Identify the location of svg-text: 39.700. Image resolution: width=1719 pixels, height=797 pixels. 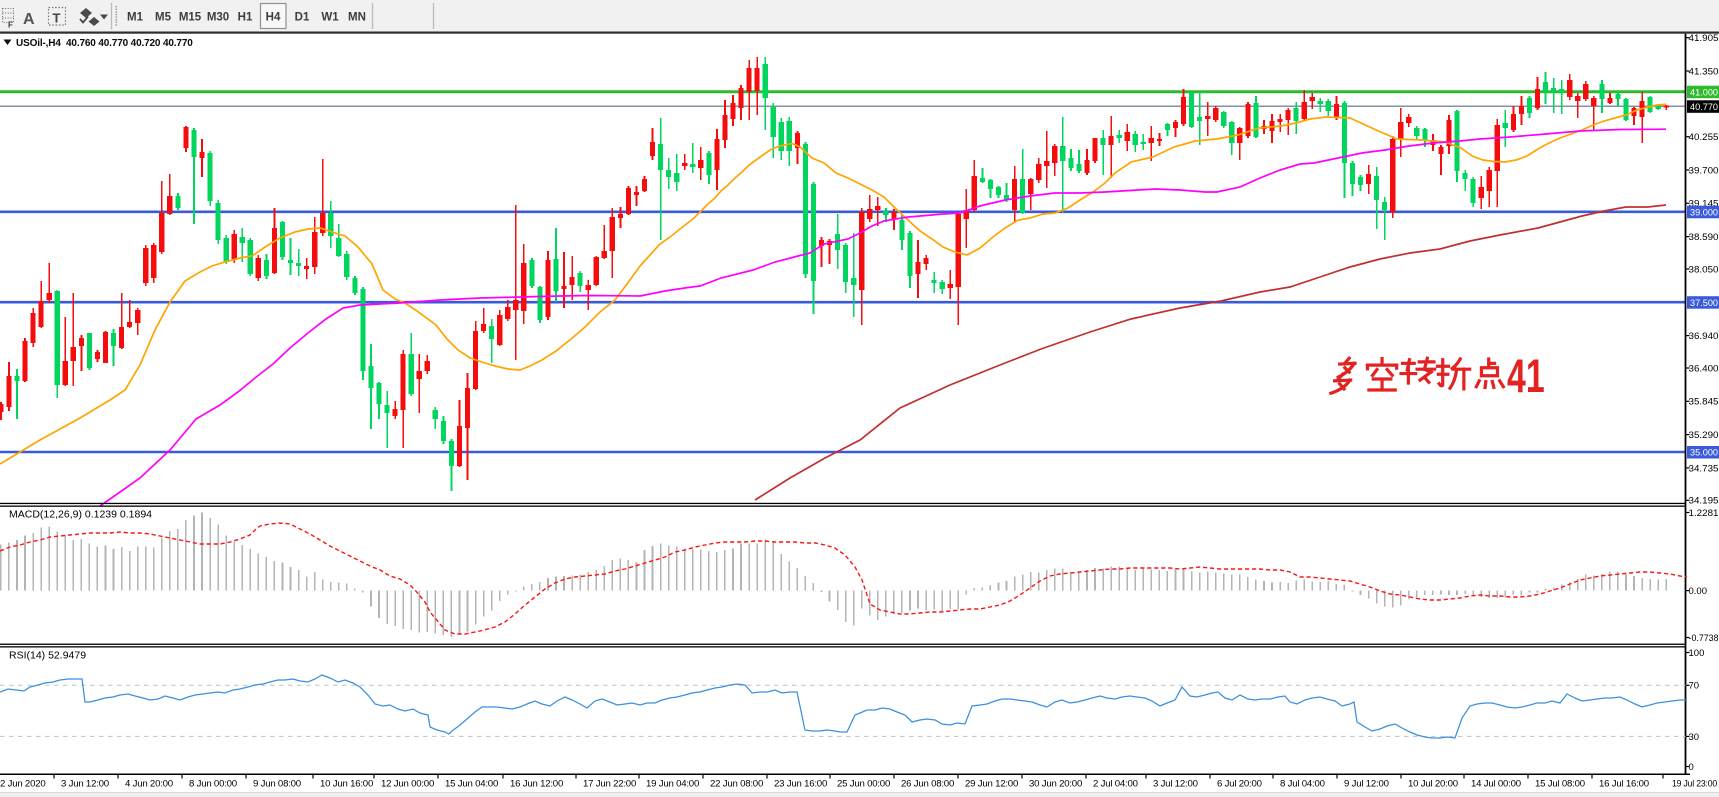
(1704, 170).